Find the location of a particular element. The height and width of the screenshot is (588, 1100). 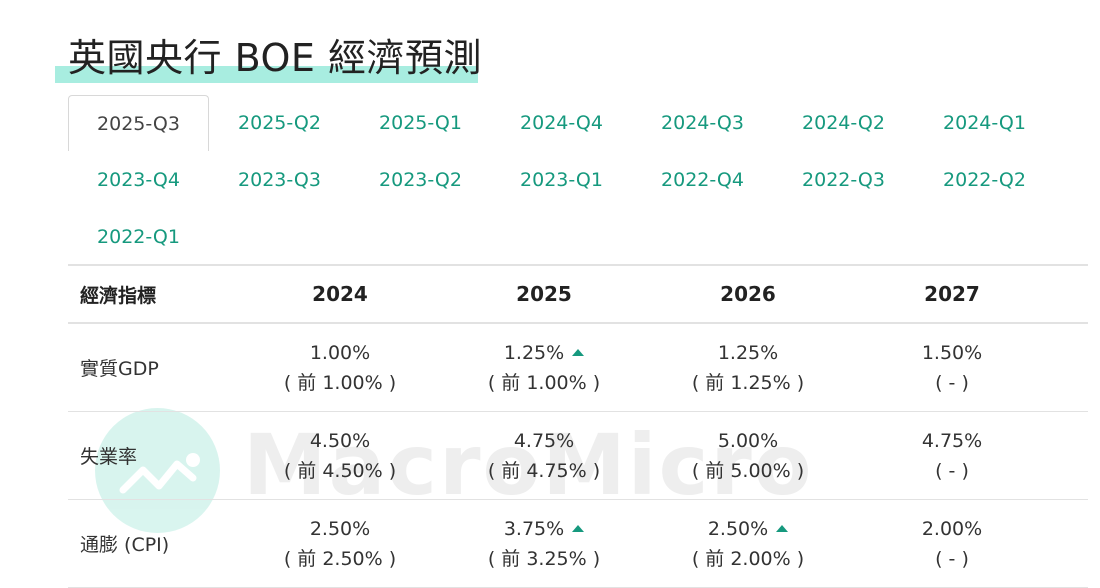

tab-2025-q1: 2025-Q1 is located at coordinates (420, 123).